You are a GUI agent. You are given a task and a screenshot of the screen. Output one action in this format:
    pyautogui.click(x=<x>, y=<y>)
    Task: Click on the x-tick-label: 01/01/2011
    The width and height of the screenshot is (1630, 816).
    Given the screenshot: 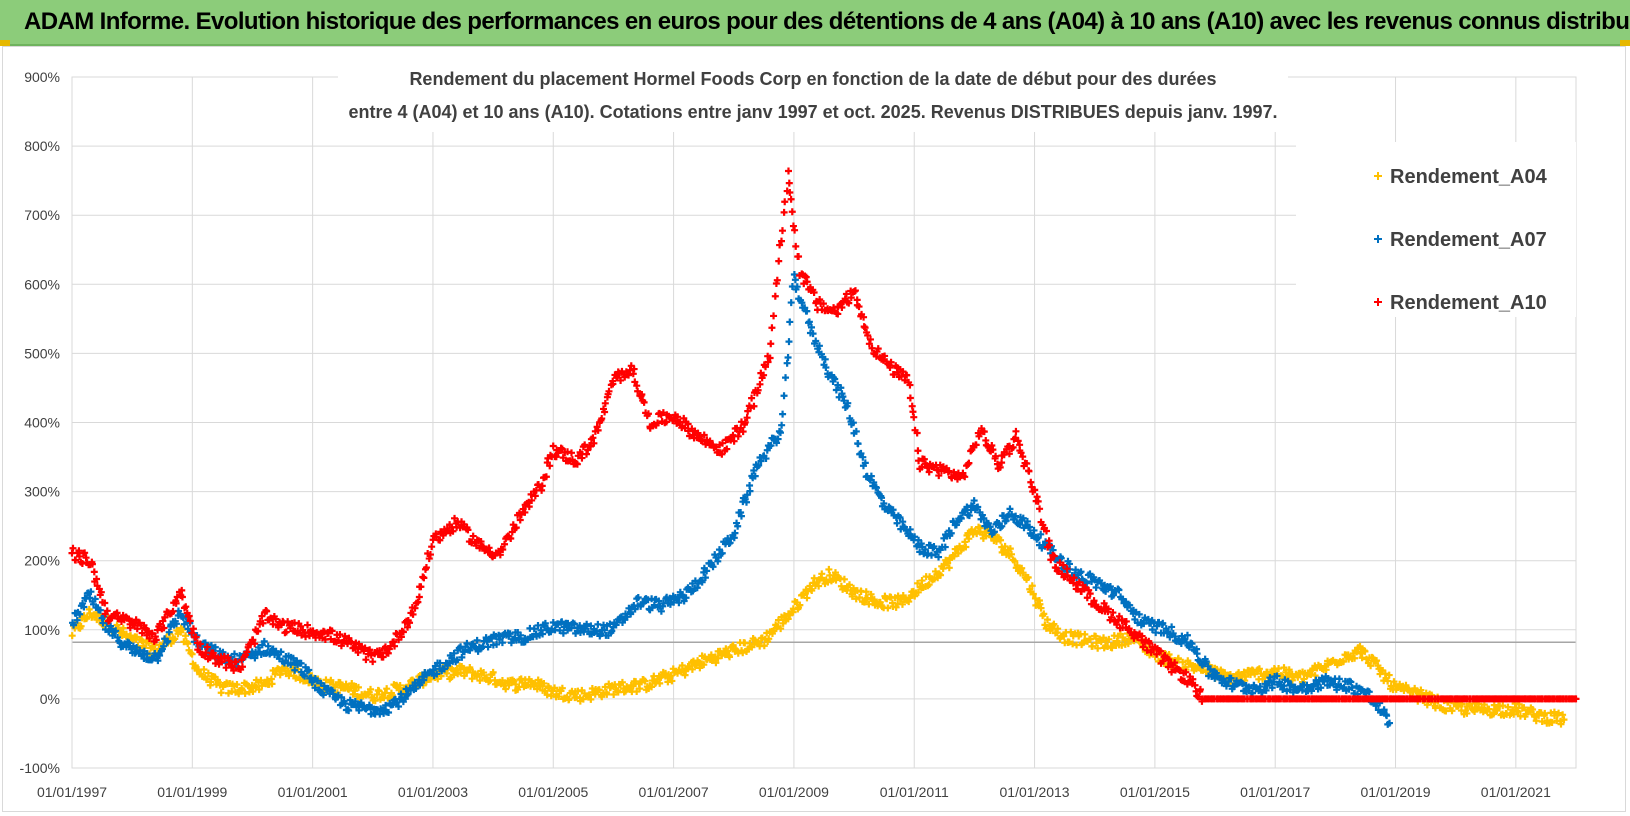 What is the action you would take?
    pyautogui.click(x=914, y=792)
    